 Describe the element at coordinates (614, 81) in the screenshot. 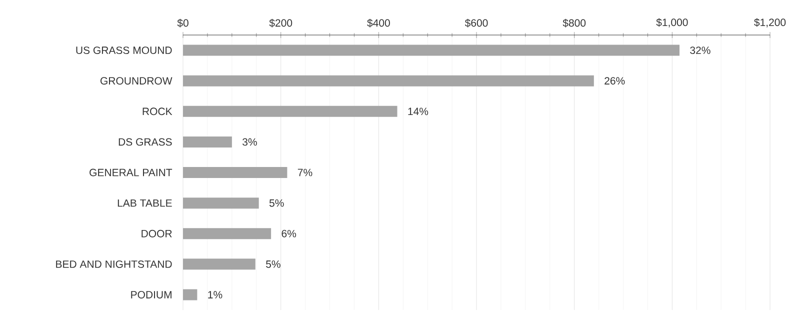

I see `annotation: 26%` at that location.